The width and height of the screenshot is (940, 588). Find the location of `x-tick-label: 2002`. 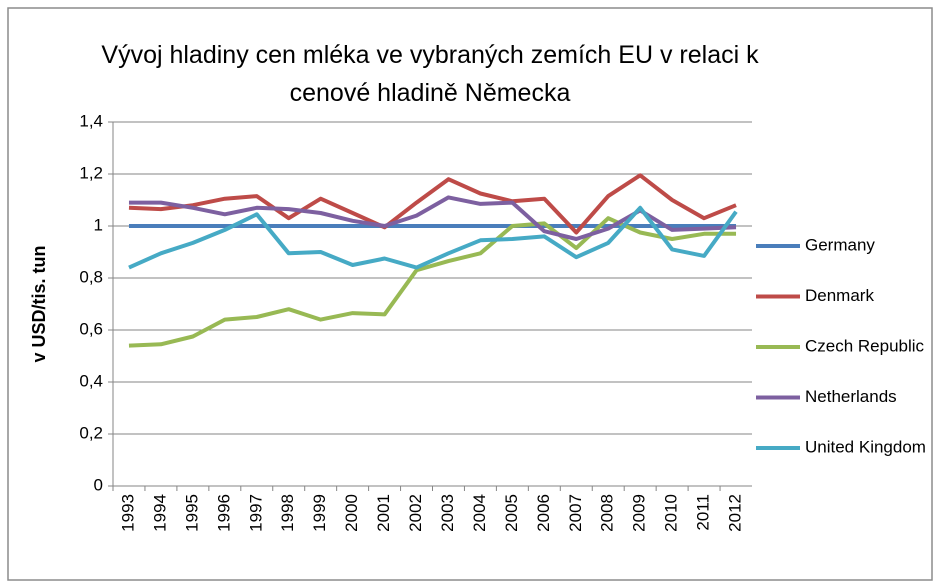

x-tick-label: 2002 is located at coordinates (415, 513).